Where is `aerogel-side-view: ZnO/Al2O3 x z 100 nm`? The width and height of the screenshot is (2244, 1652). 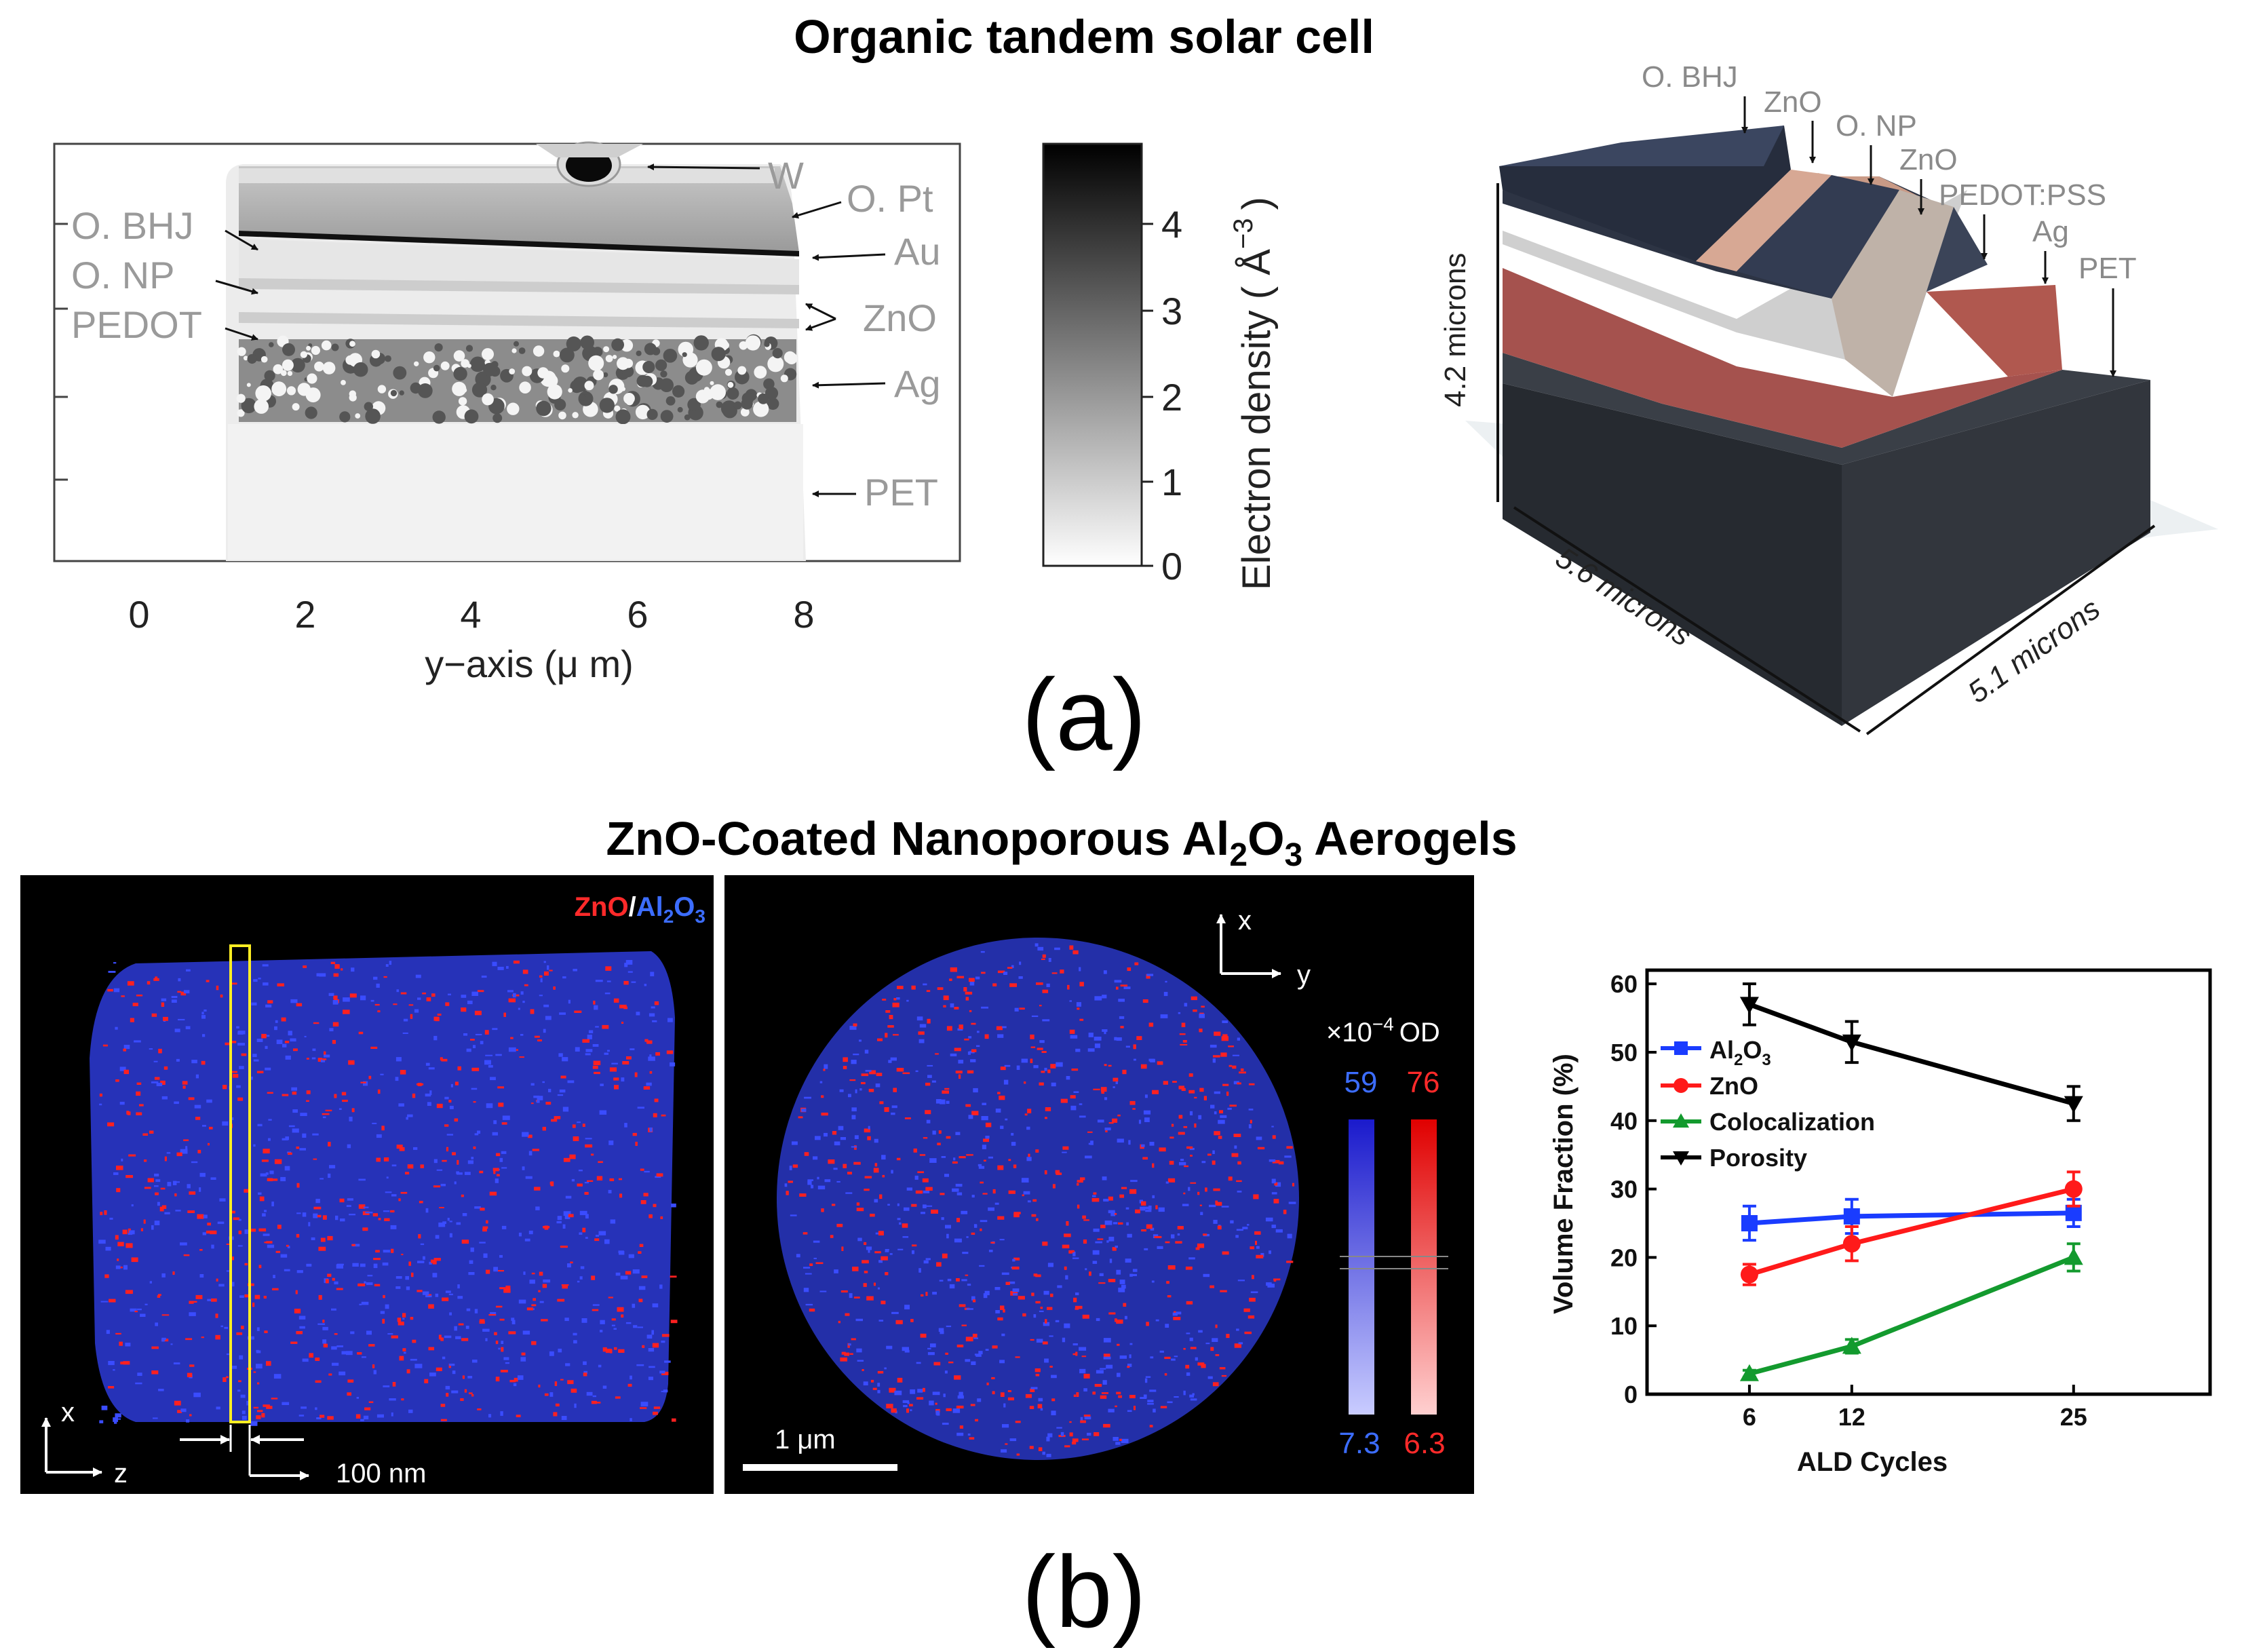
aerogel-side-view: ZnO/Al2O3 x z 100 nm is located at coordinates (367, 1184).